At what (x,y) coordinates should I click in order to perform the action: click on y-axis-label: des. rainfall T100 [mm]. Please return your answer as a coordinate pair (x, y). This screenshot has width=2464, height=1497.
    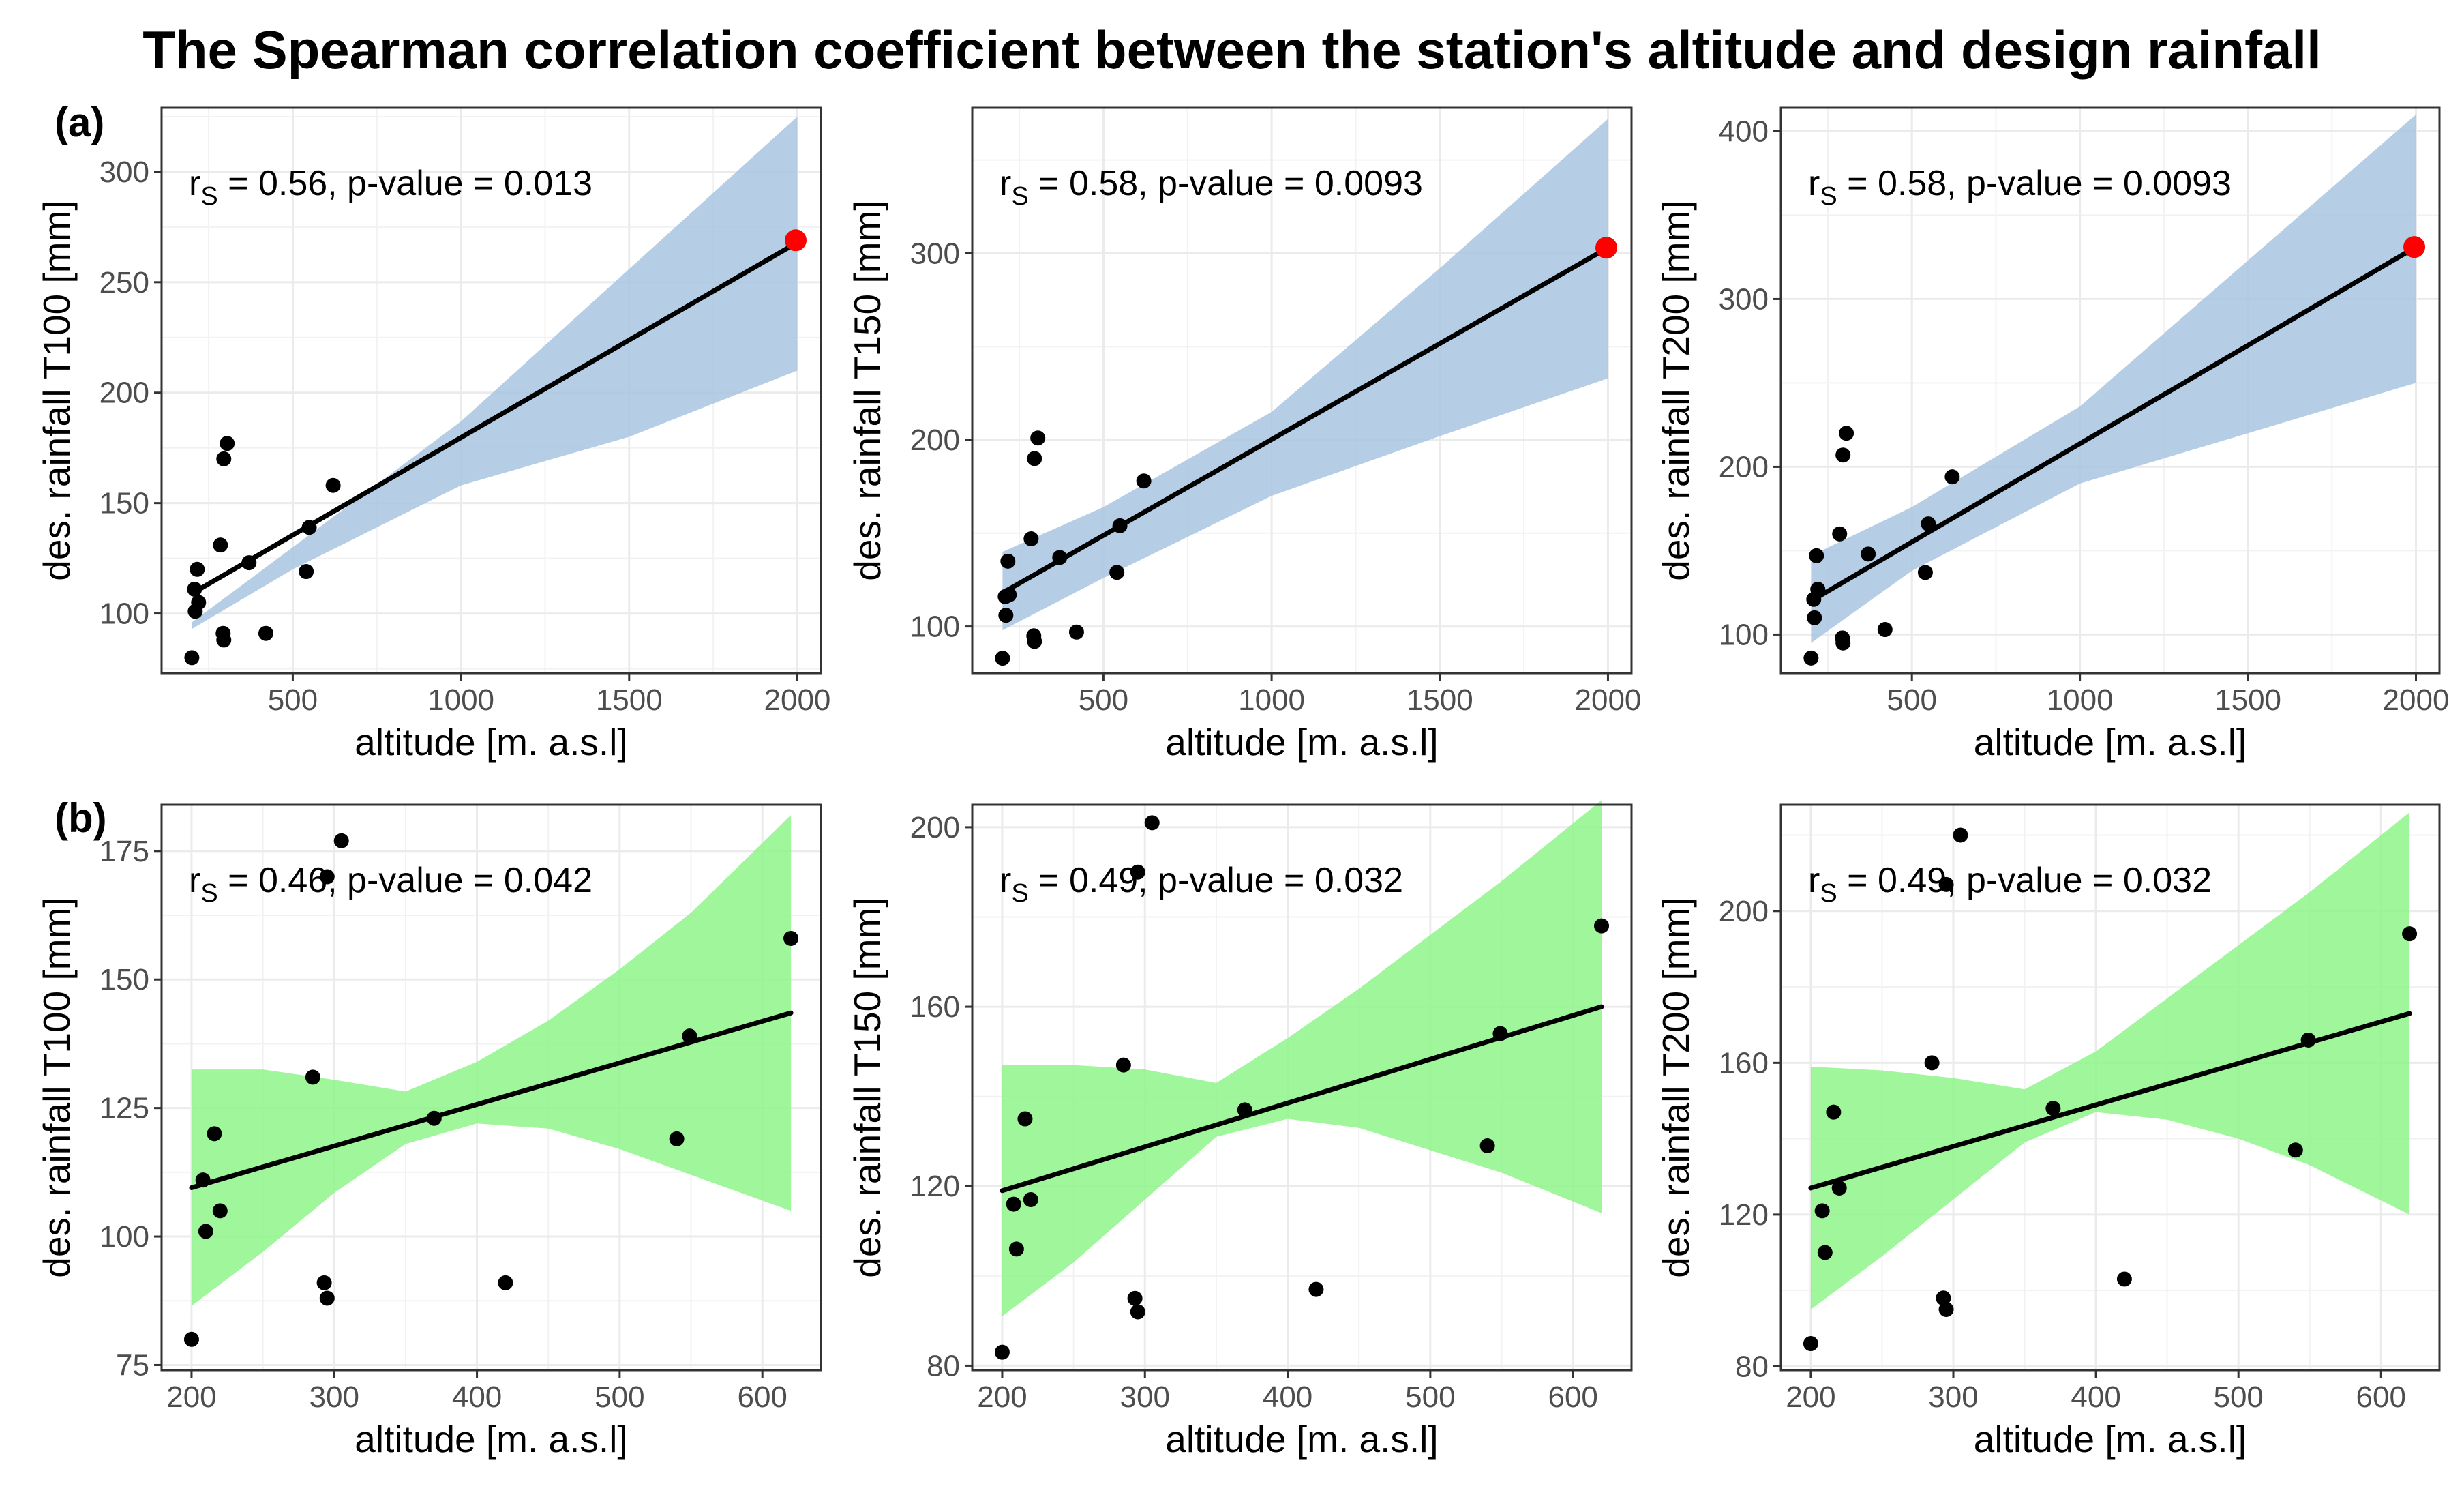
    Looking at the image, I should click on (56, 1087).